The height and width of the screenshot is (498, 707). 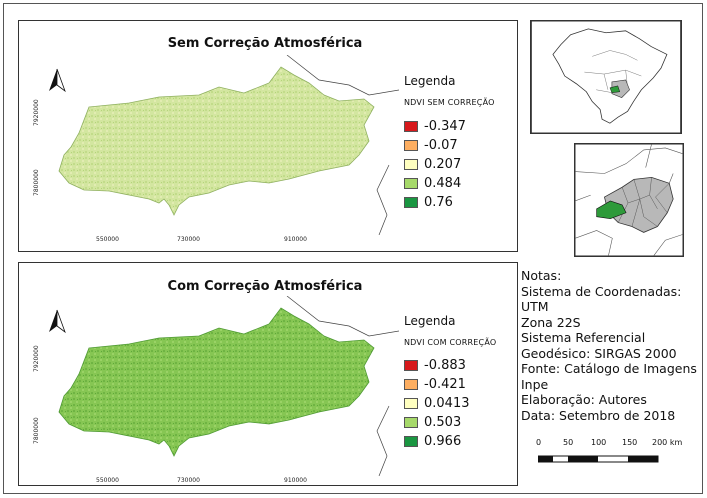 I want to click on scale-label: 150, so click(x=630, y=442).